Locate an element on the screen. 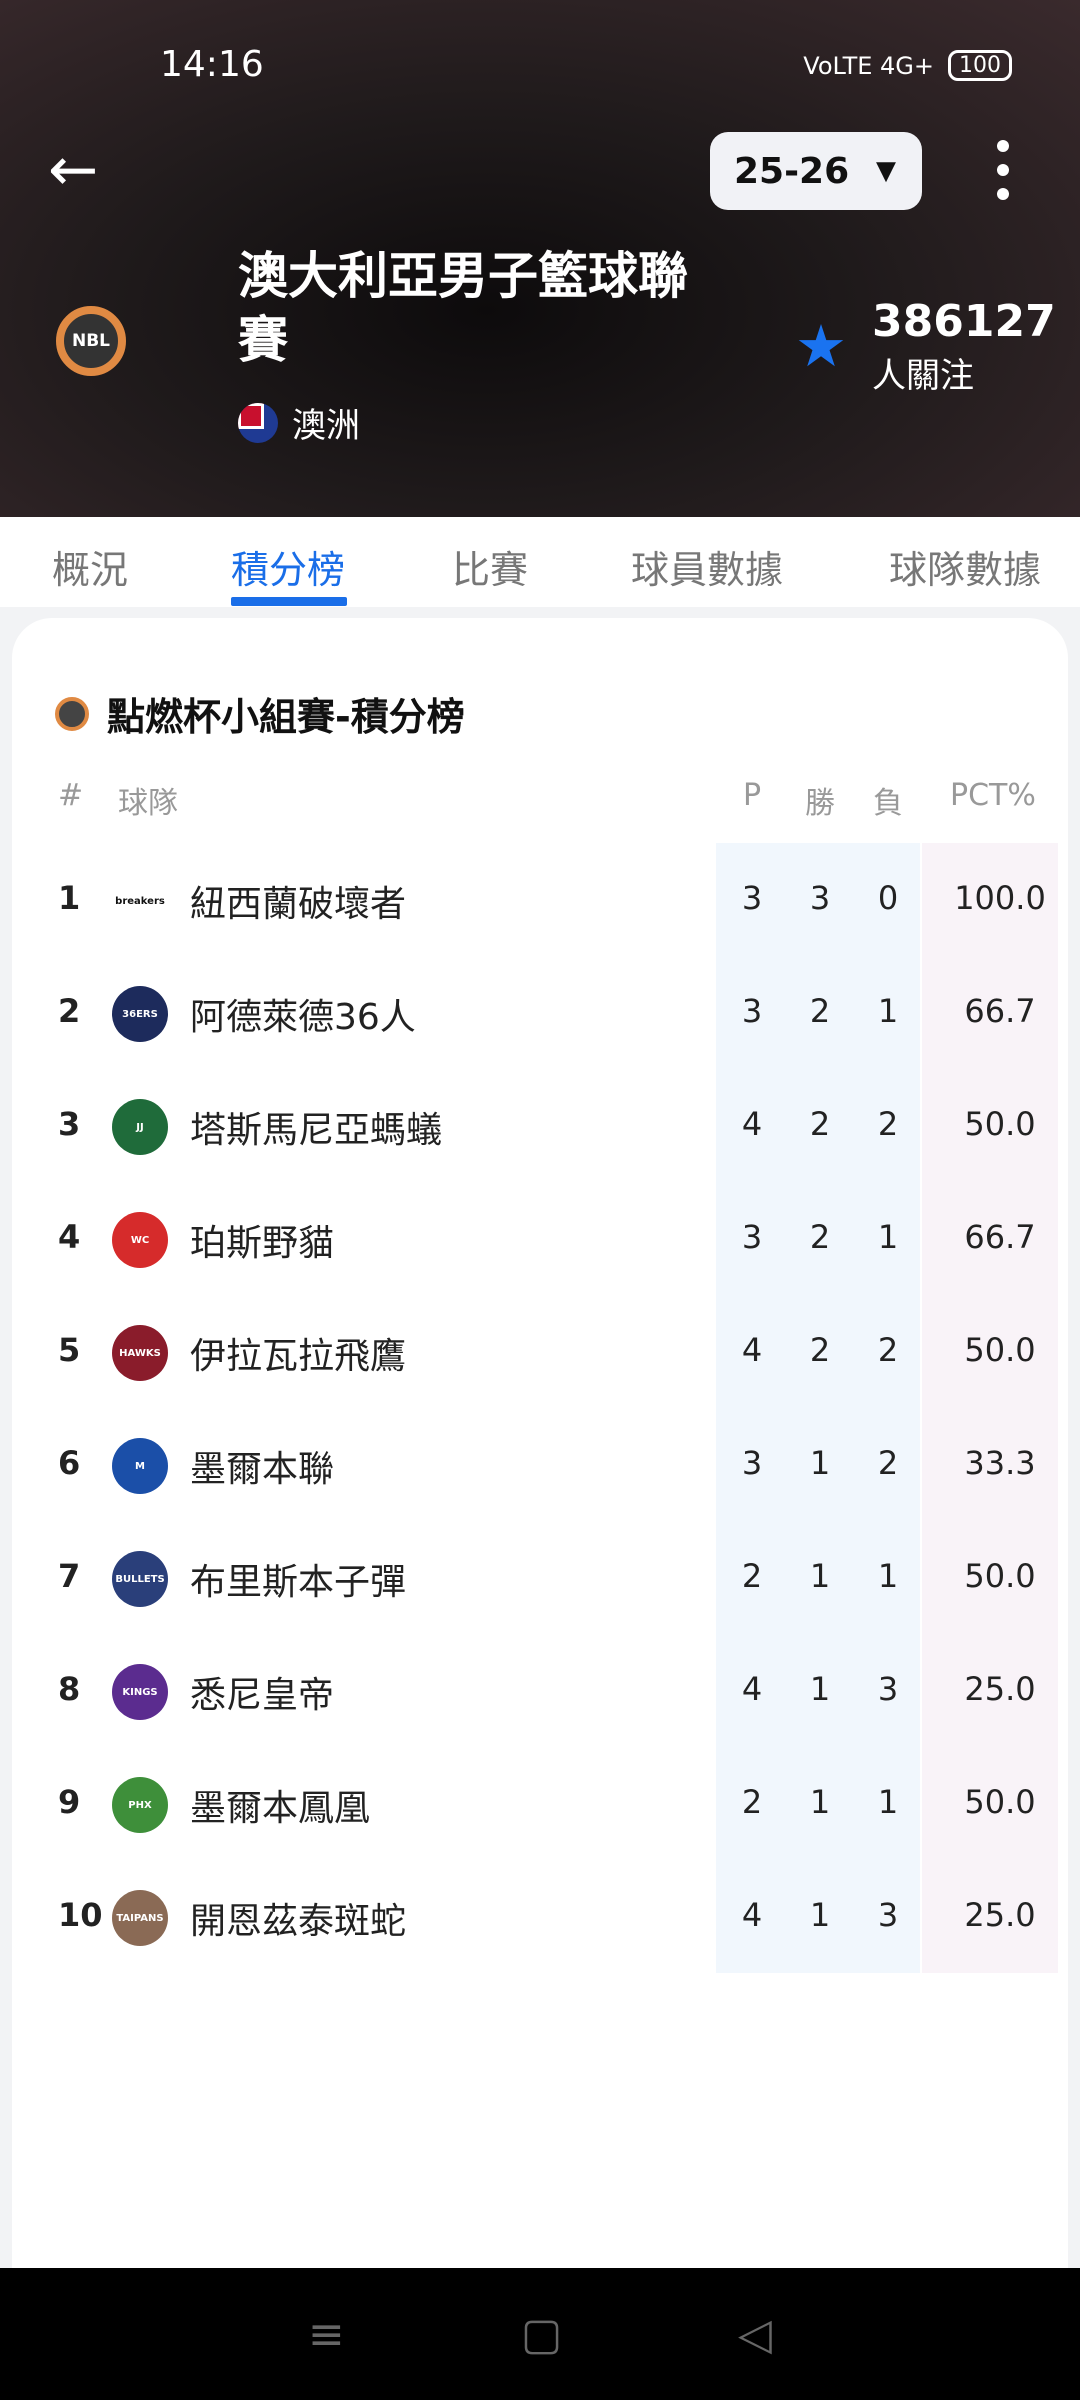  header-losses: 負 is located at coordinates (888, 803).